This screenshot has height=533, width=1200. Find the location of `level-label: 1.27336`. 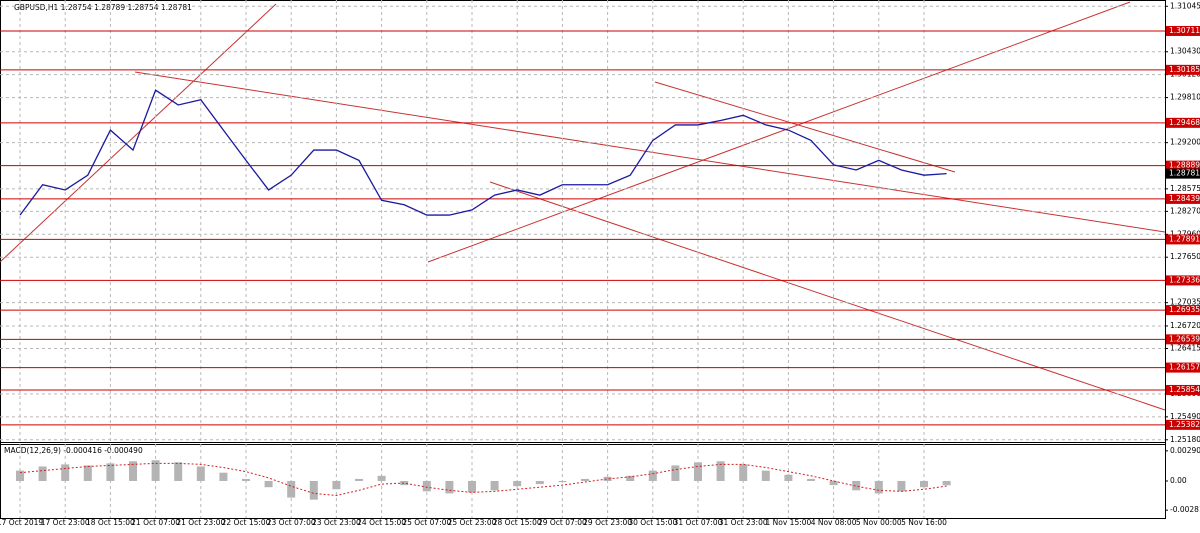

level-label: 1.27336 is located at coordinates (1184, 279).